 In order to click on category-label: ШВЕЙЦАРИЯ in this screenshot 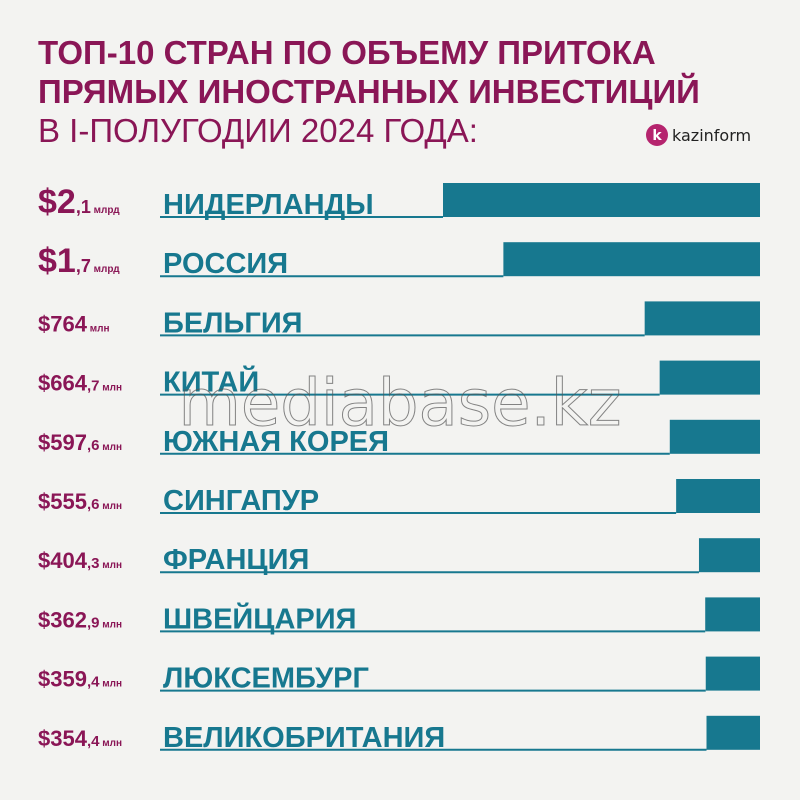, I will do `click(259, 618)`.